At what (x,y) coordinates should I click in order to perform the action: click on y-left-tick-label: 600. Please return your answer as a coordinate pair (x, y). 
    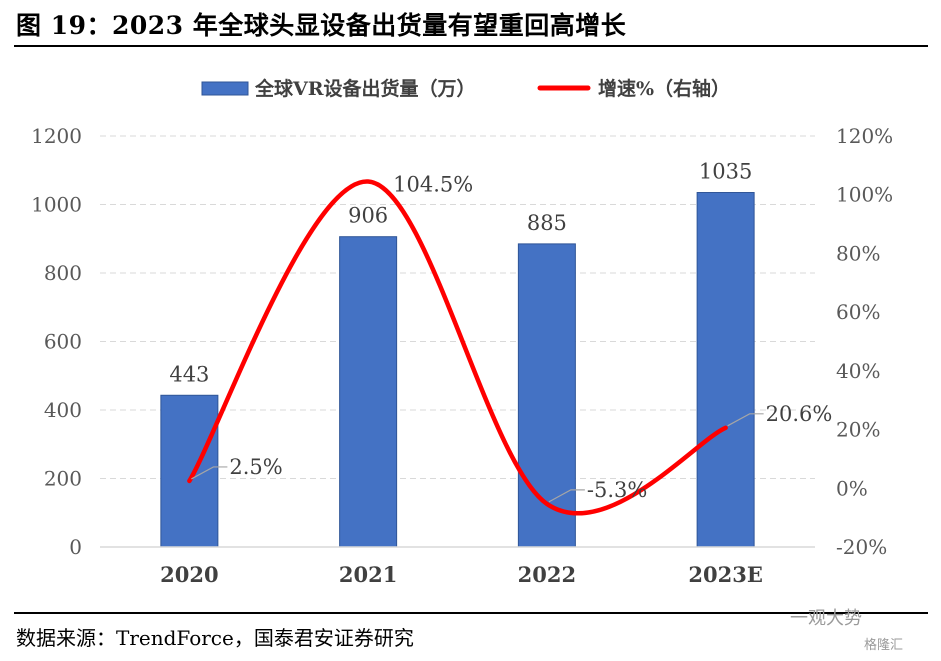
    Looking at the image, I should click on (63, 342).